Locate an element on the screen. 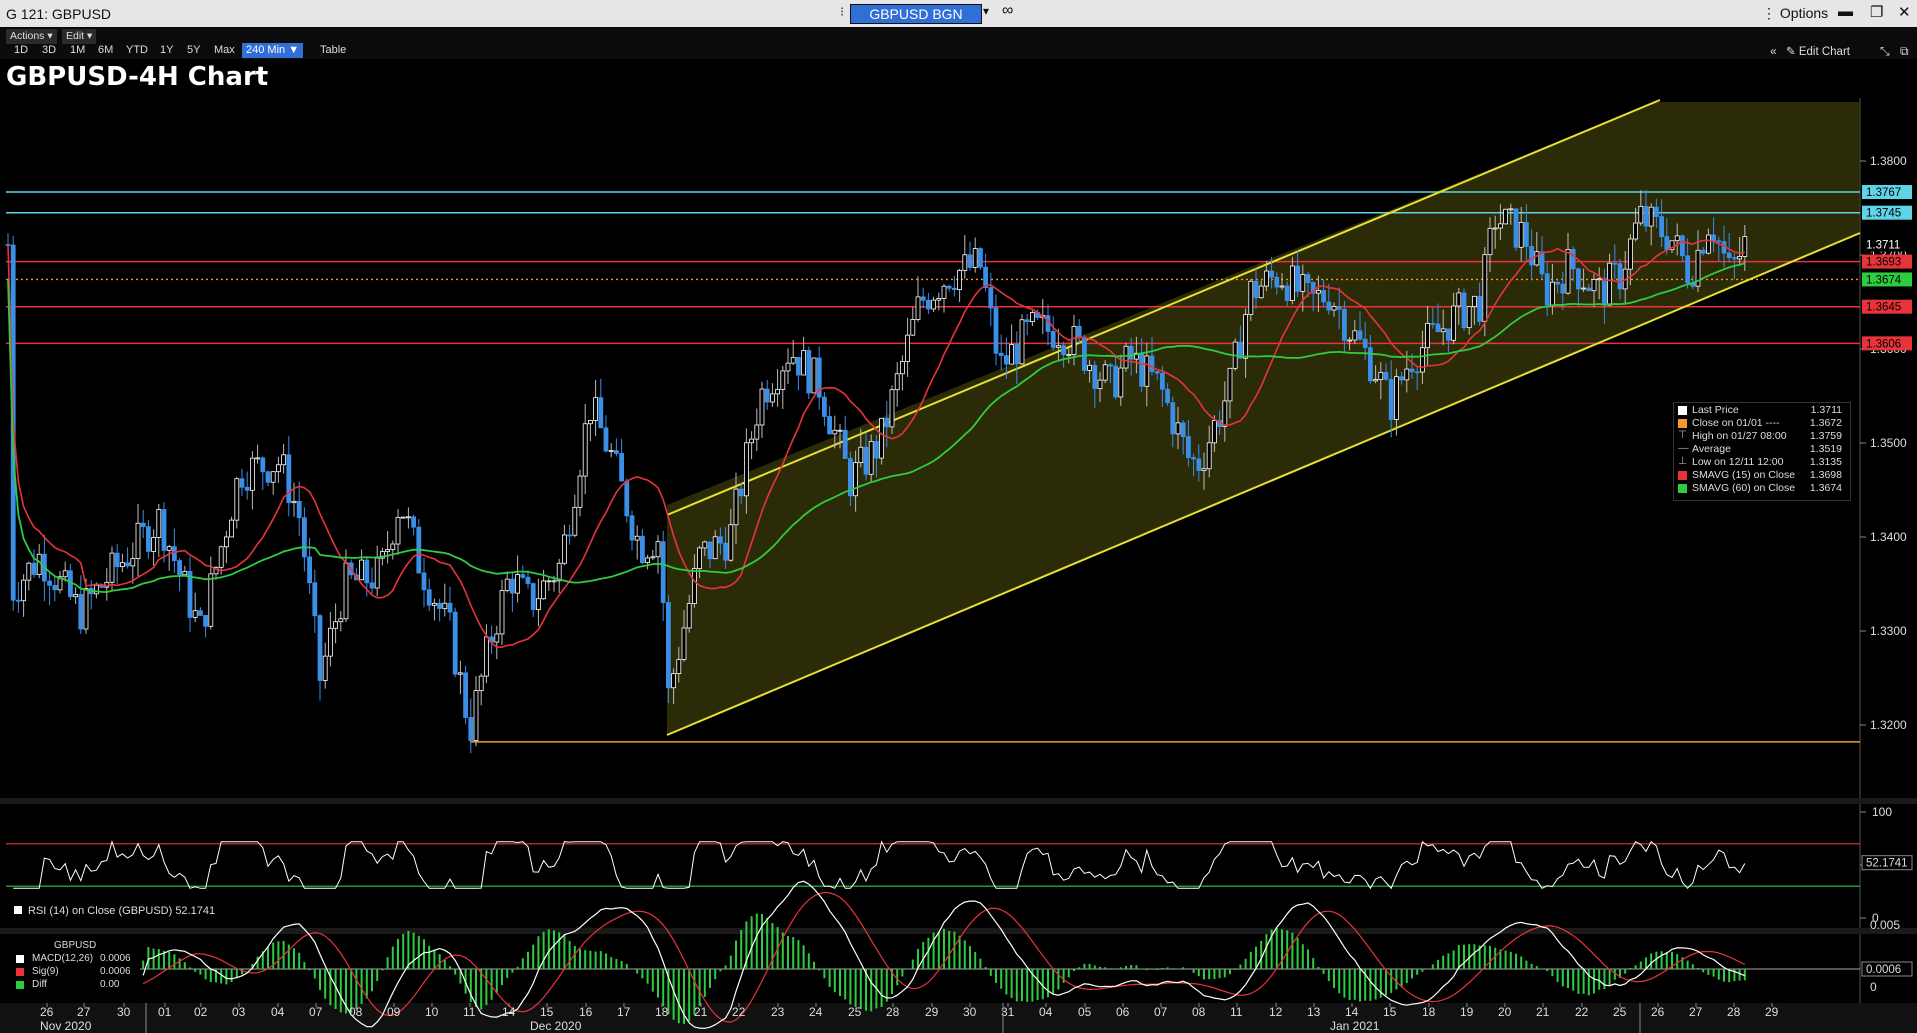 The width and height of the screenshot is (1917, 1033). range-5y: 5Y is located at coordinates (194, 50).